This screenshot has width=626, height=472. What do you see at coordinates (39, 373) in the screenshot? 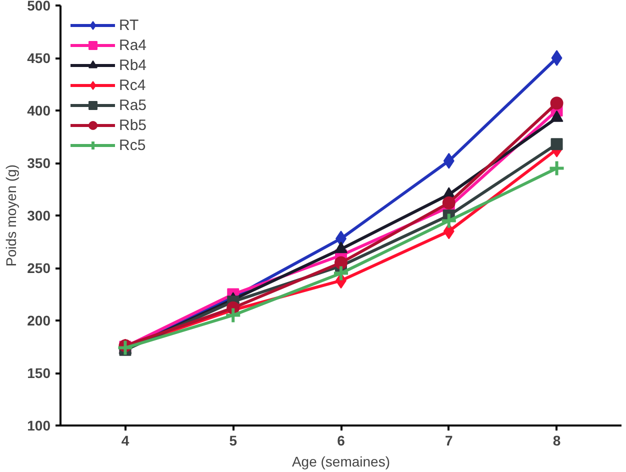
I see `y-tick-label: 150` at bounding box center [39, 373].